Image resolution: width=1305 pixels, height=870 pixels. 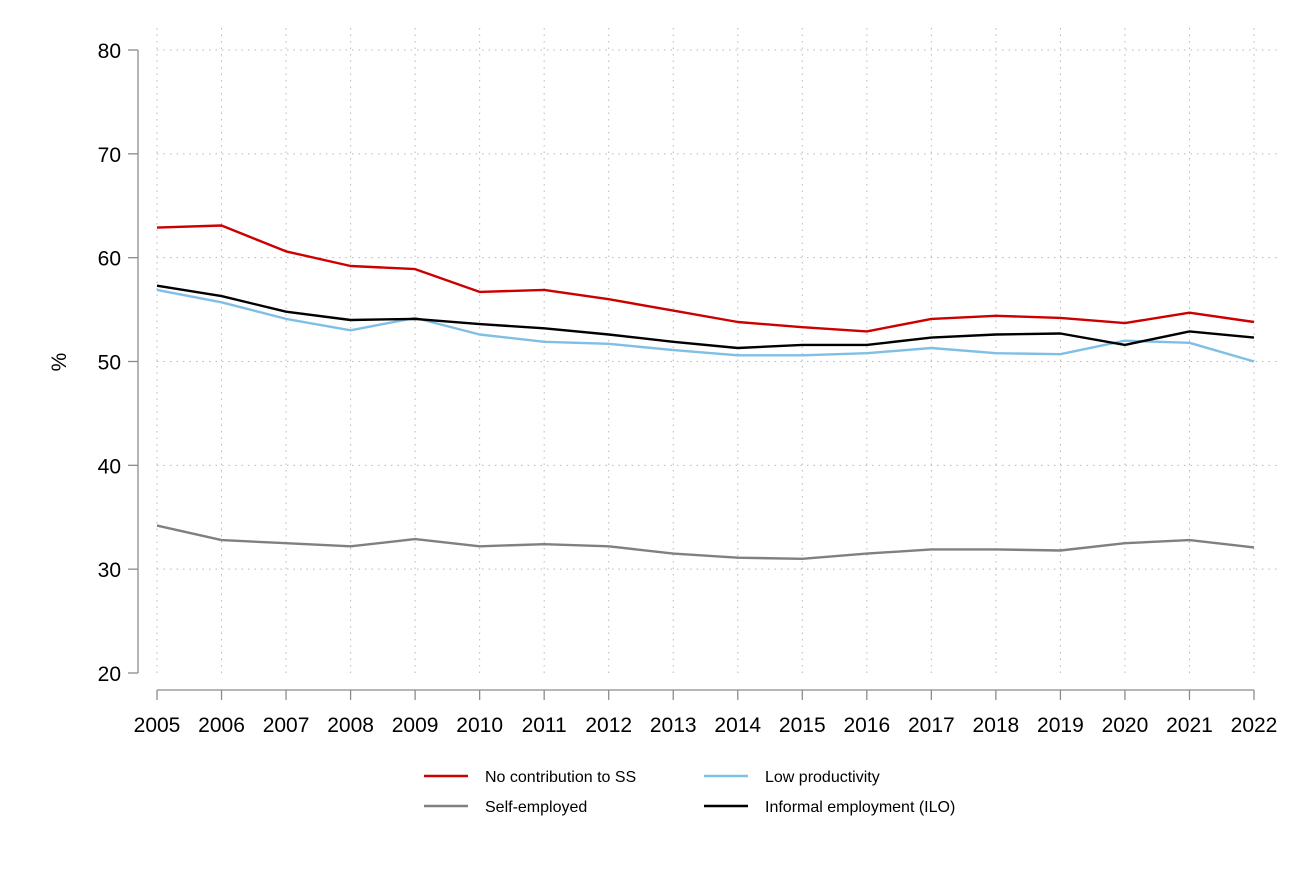 What do you see at coordinates (1125, 725) in the screenshot?
I see `x-tick-label: 2020` at bounding box center [1125, 725].